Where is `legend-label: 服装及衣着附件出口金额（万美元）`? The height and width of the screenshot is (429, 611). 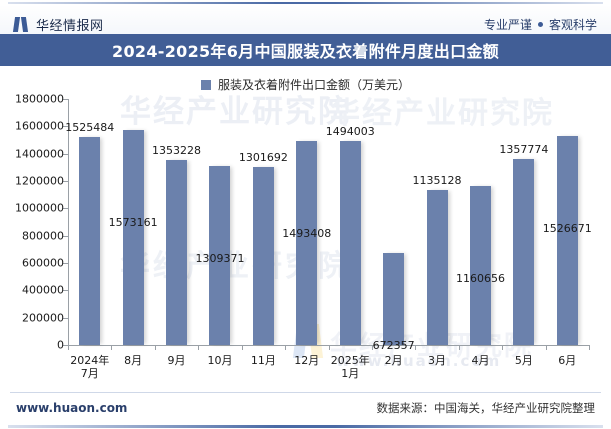 legend-label: 服装及衣着附件出口金额（万美元） is located at coordinates (313, 85).